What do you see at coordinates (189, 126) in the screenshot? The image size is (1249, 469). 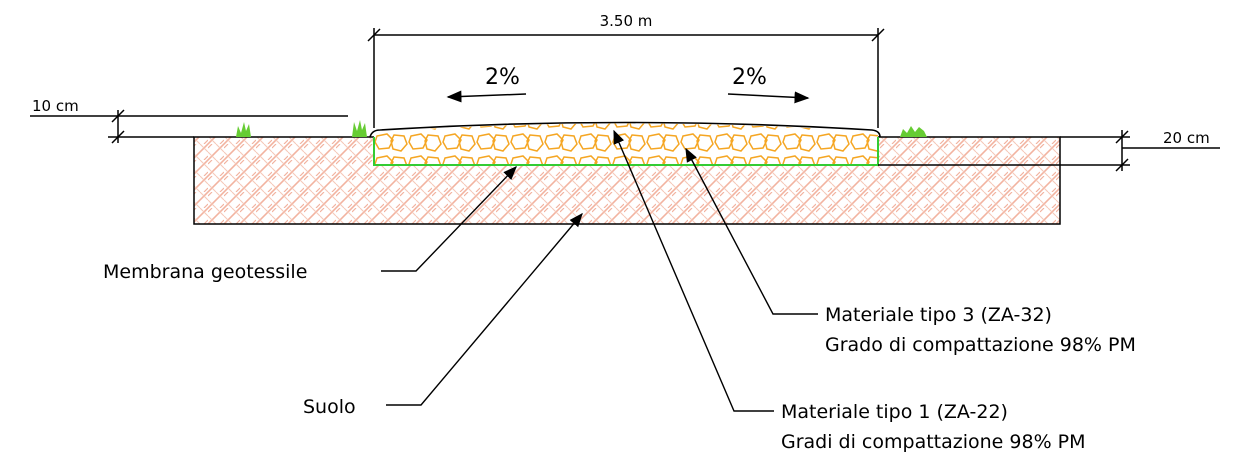 I see `left-height-dimension` at bounding box center [189, 126].